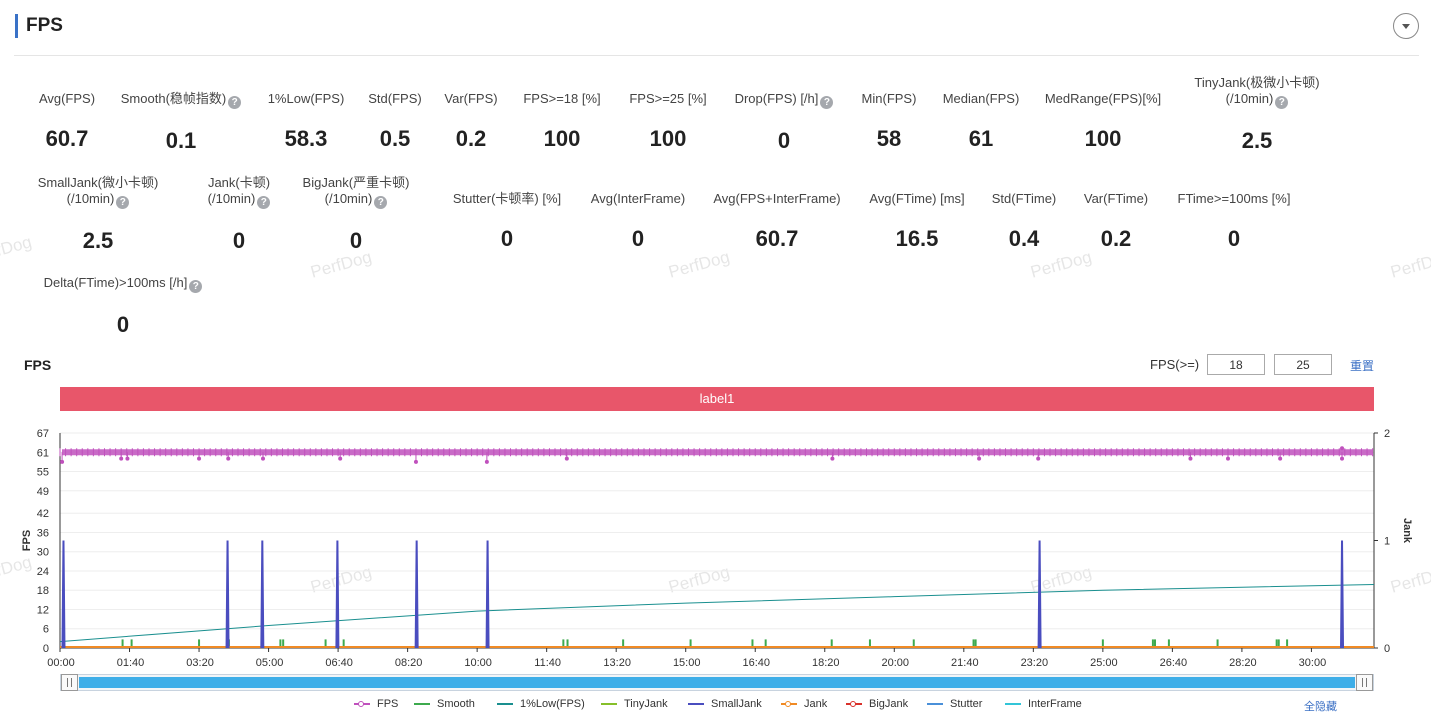  What do you see at coordinates (562, 99) in the screenshot?
I see `metric-label: FPS>=18 [%]` at bounding box center [562, 99].